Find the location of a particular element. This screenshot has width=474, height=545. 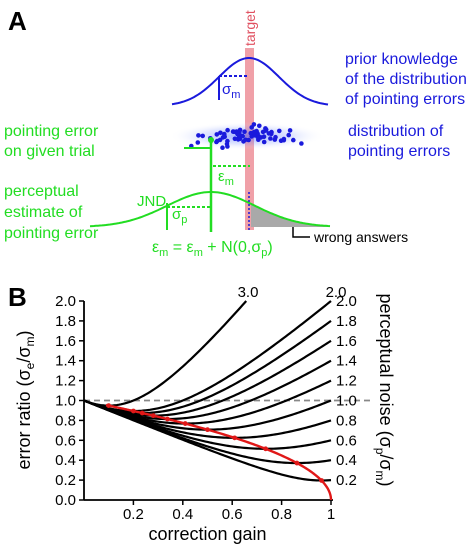

noise-level-label: 0.8 is located at coordinates (346, 420).